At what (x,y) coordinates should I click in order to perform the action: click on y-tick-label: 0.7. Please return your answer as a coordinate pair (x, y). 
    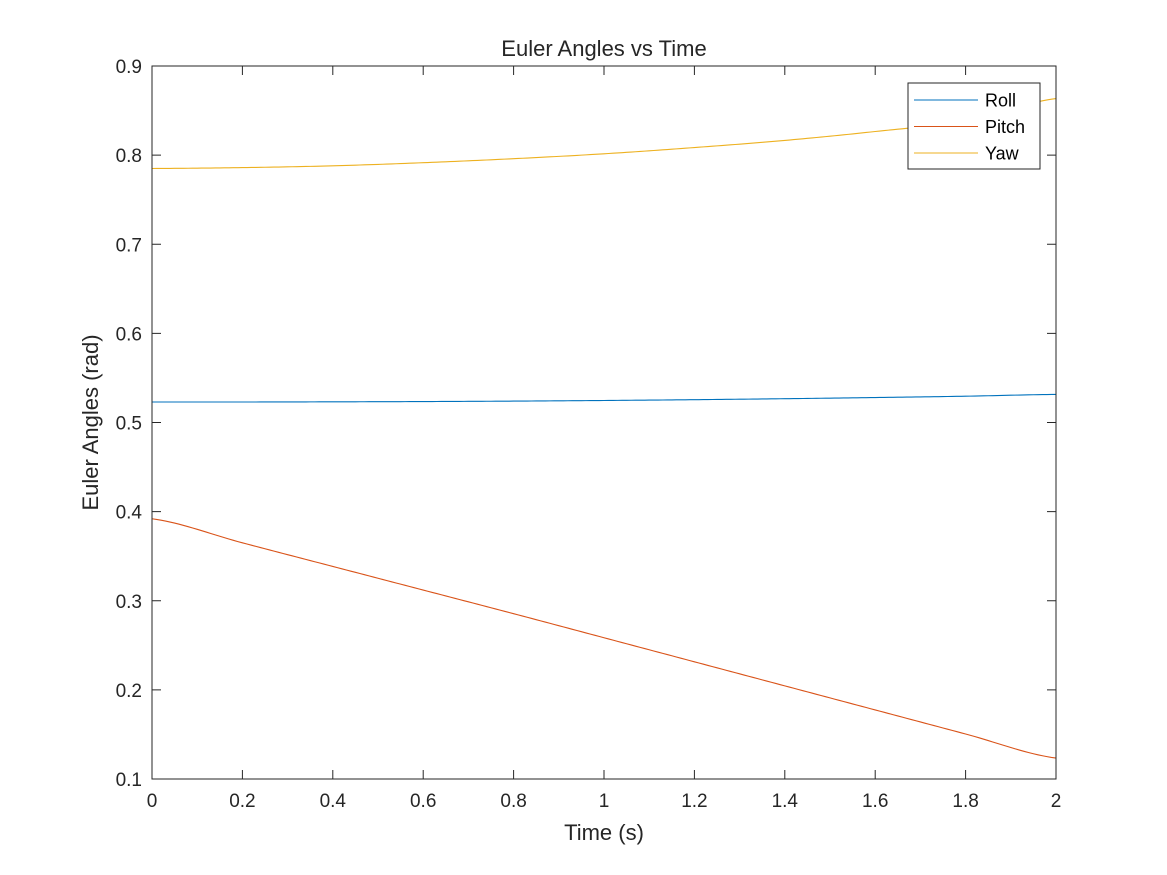
    Looking at the image, I should click on (129, 245).